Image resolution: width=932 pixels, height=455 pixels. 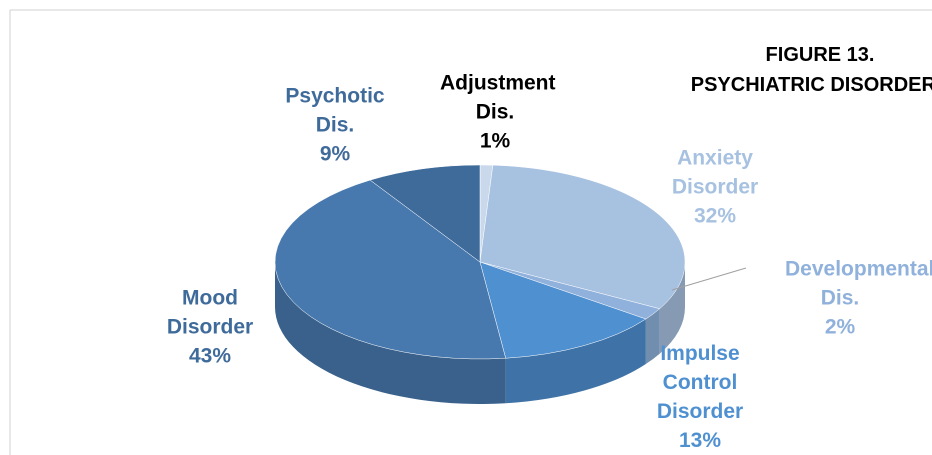 What do you see at coordinates (840, 327) in the screenshot?
I see `percent-label: 2%` at bounding box center [840, 327].